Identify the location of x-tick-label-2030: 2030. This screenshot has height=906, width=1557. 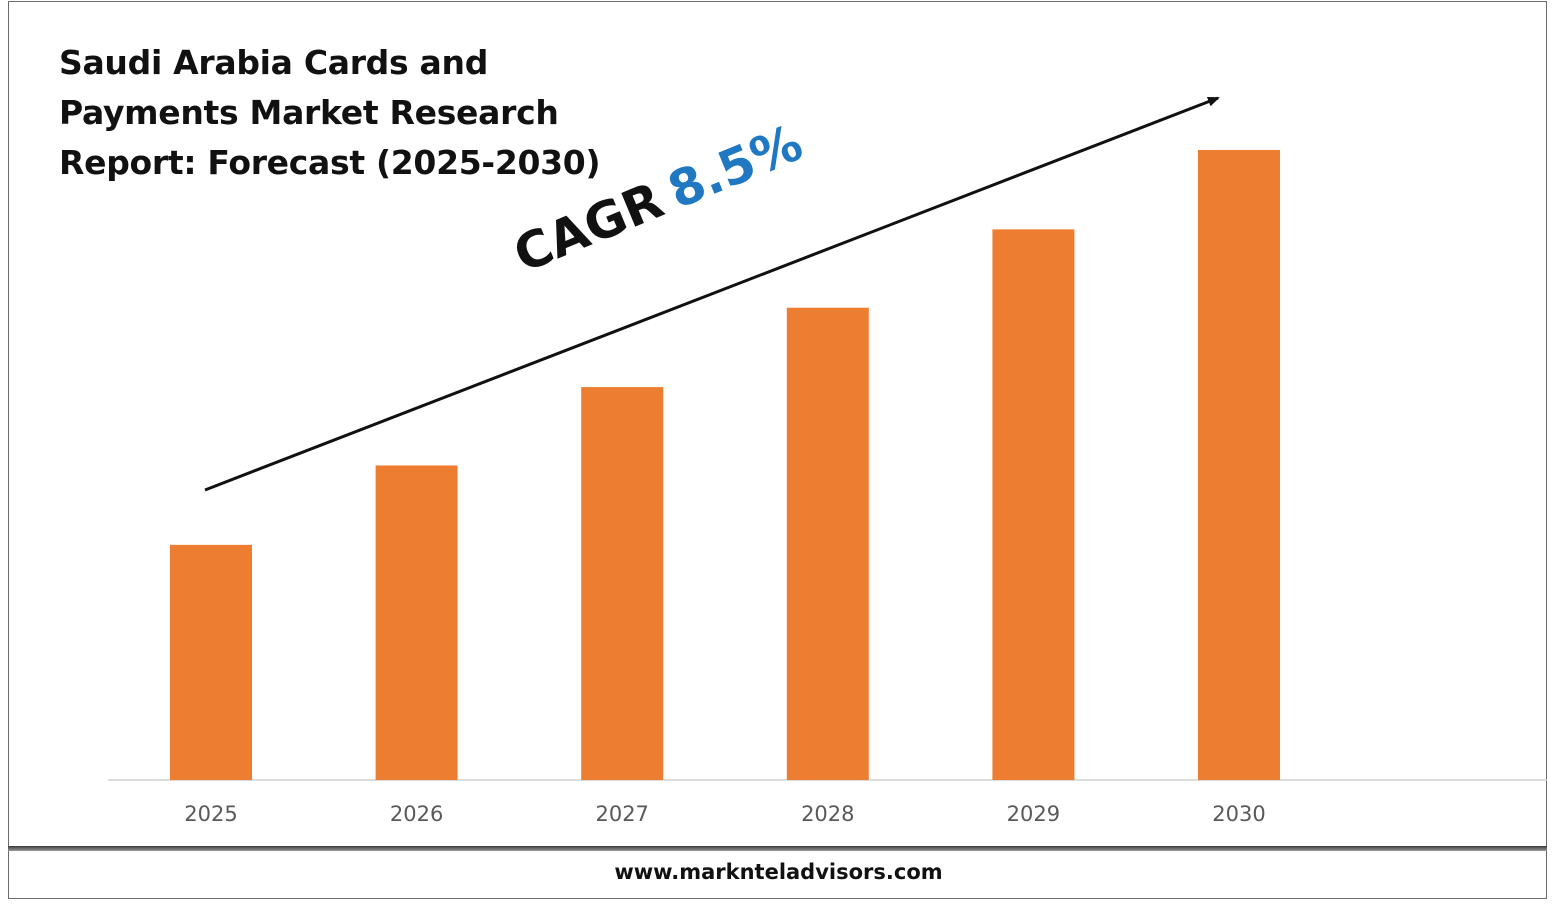
(1238, 814).